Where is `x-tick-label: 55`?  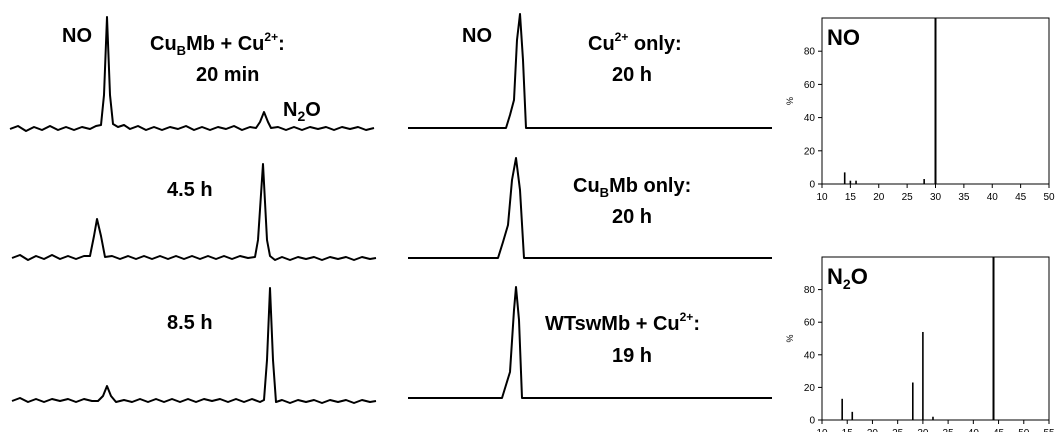 x-tick-label: 55 is located at coordinates (1049, 430).